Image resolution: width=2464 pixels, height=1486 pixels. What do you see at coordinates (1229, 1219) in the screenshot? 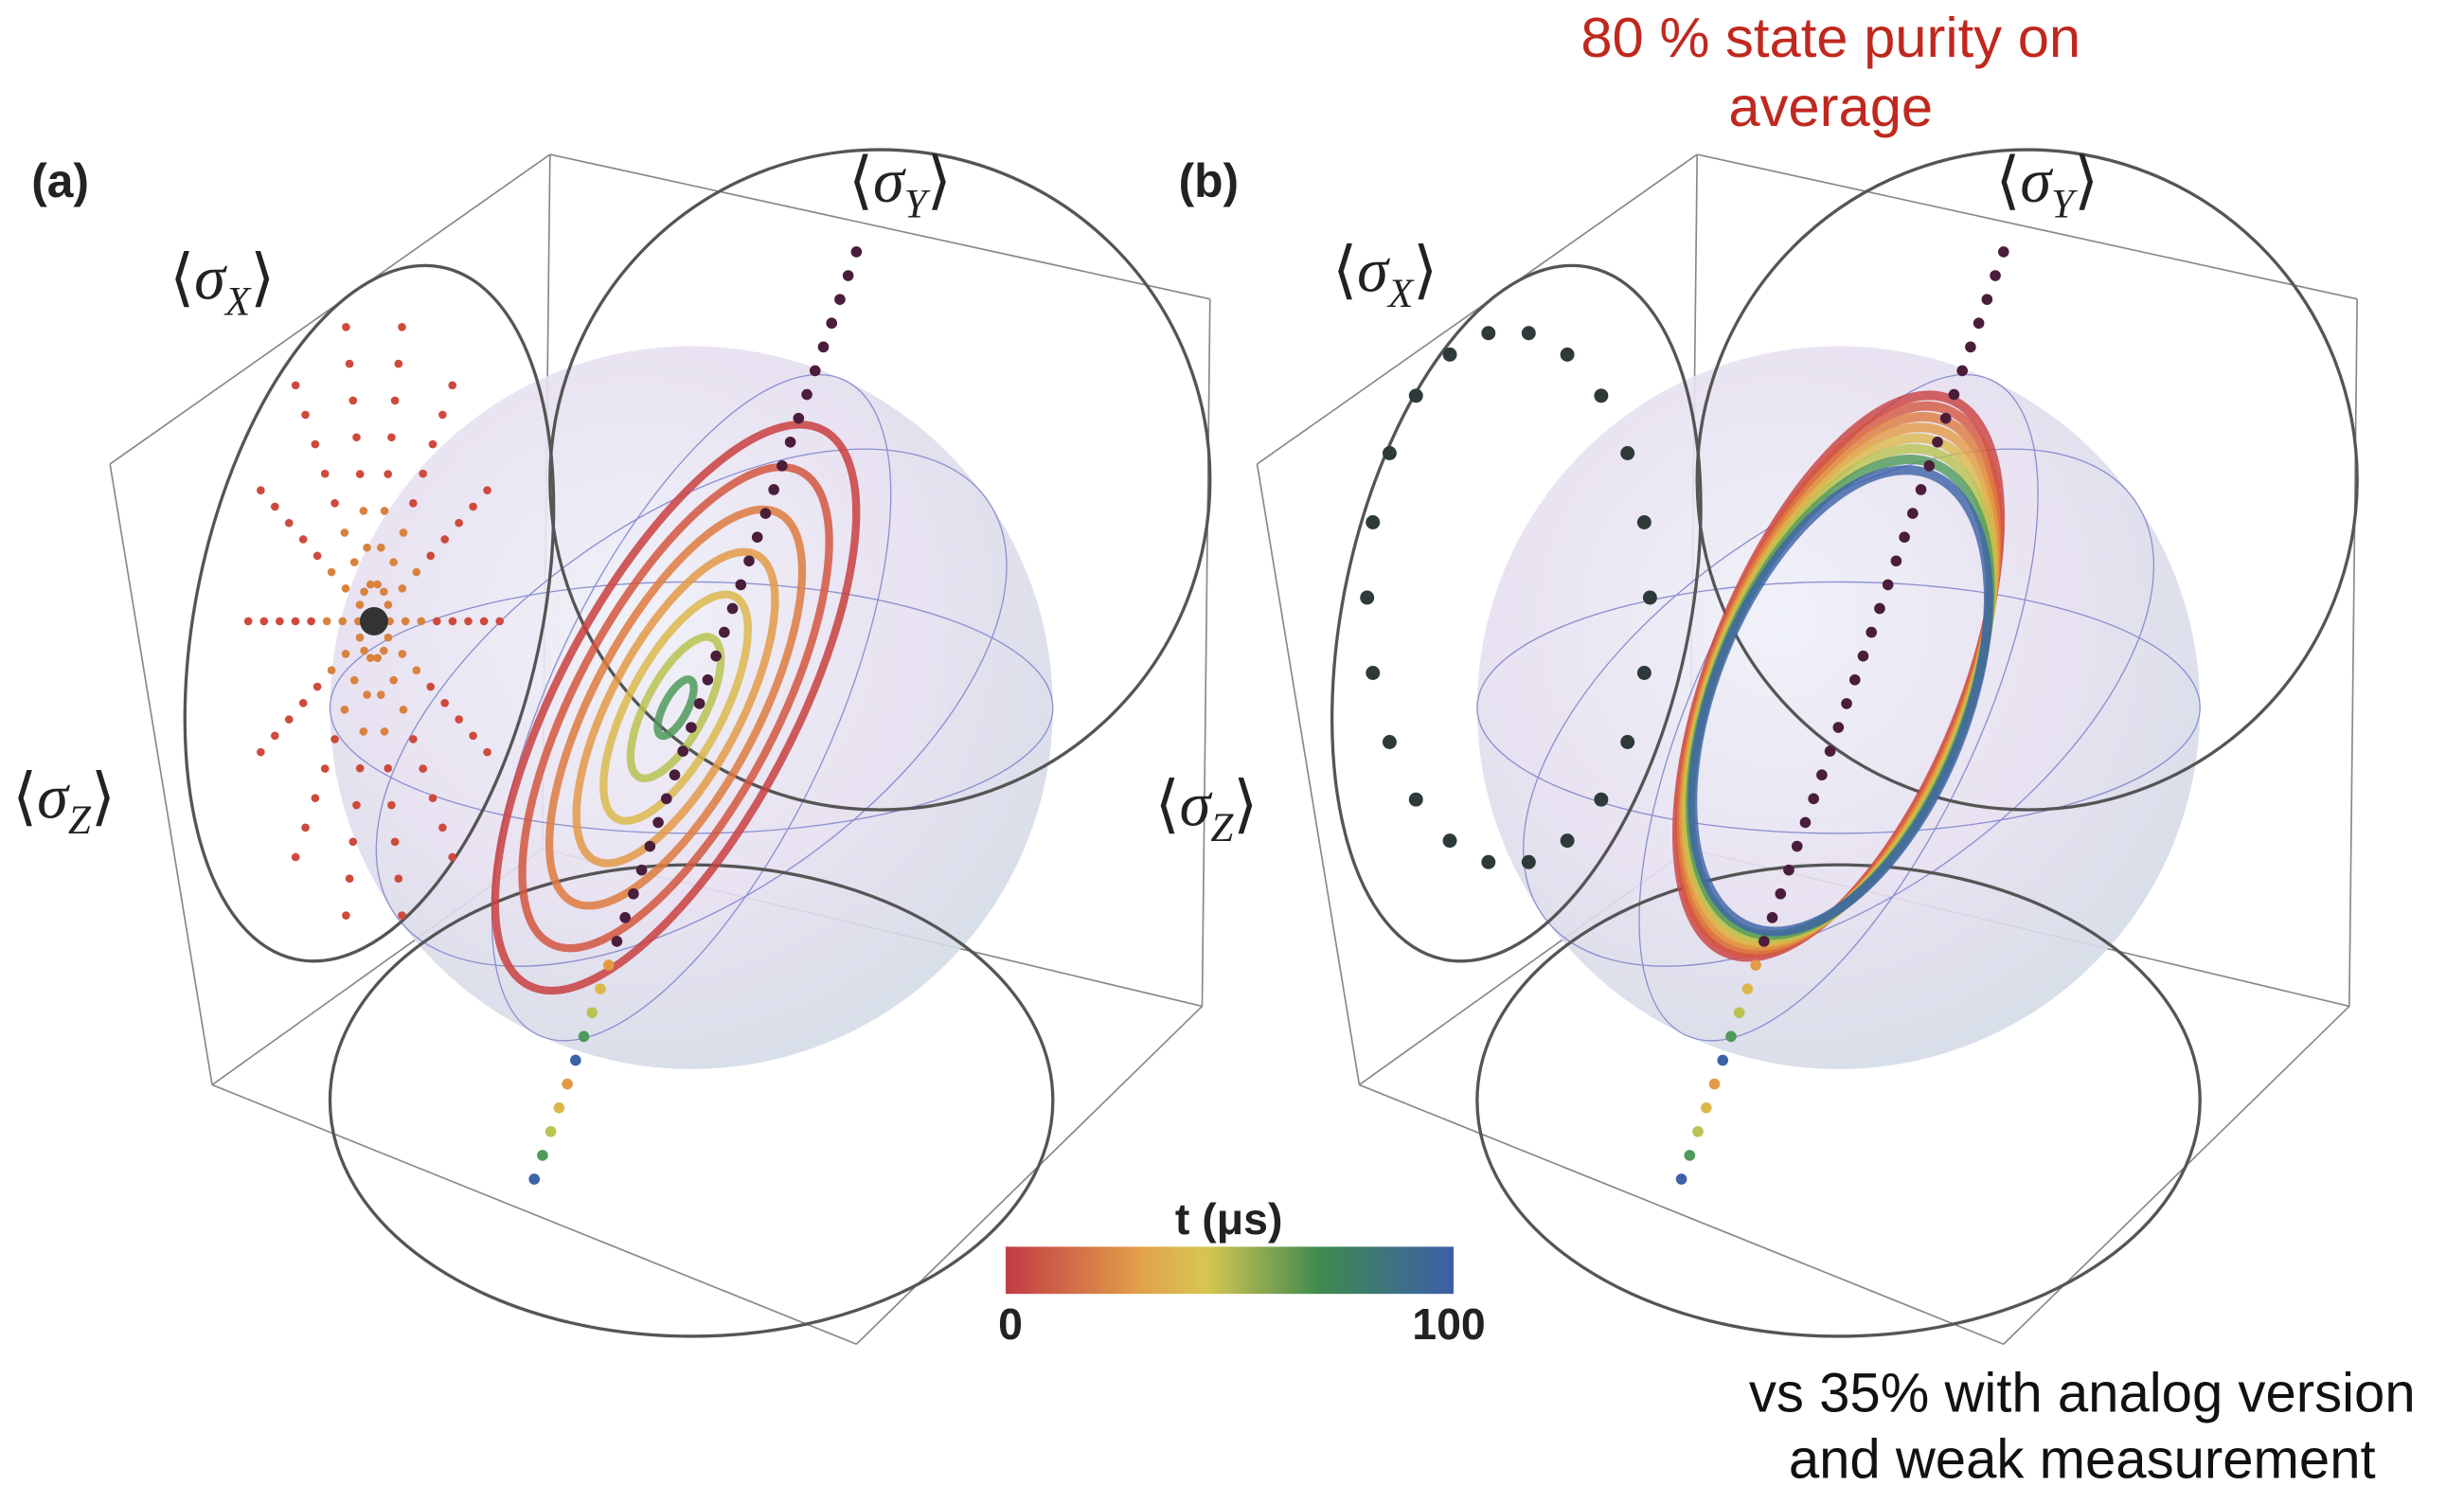
I see `colorbar-title: t (μs)` at bounding box center [1229, 1219].